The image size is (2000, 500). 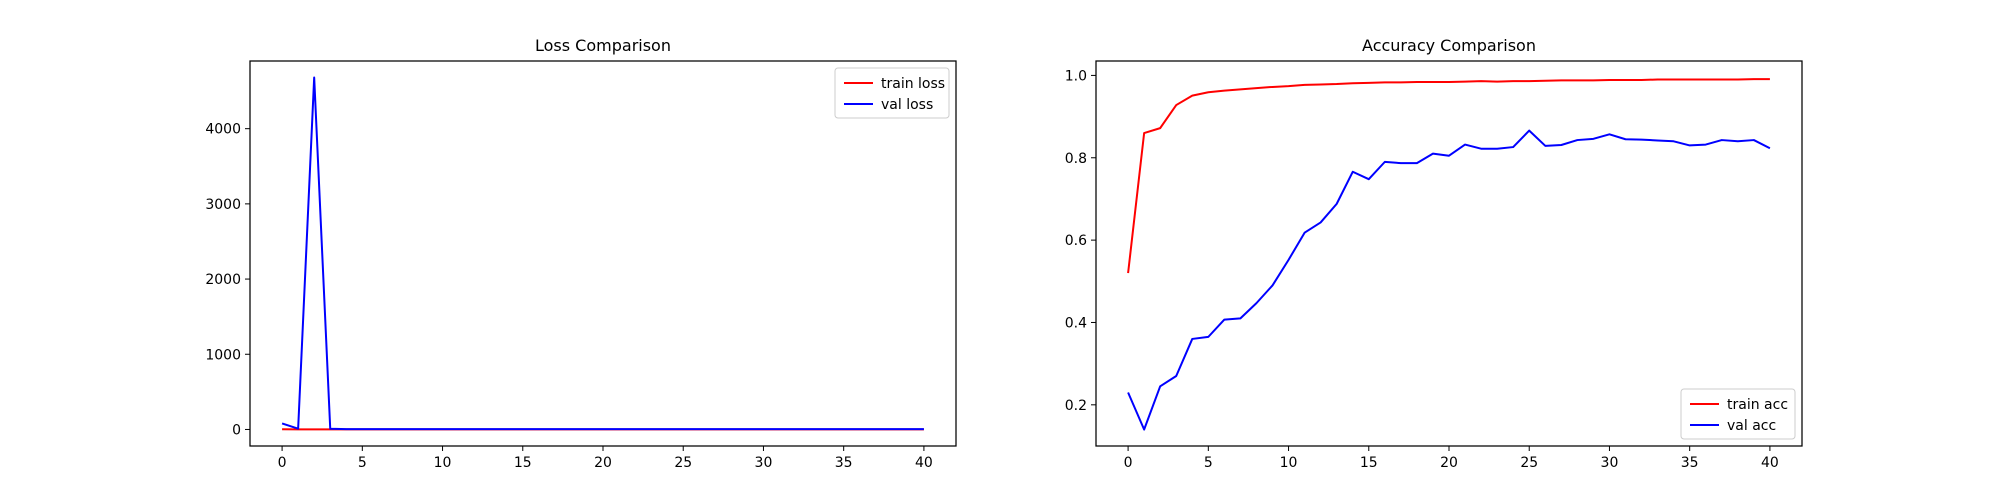 What do you see at coordinates (1449, 463) in the screenshot?
I see `accuracy-x-tick-label: 20` at bounding box center [1449, 463].